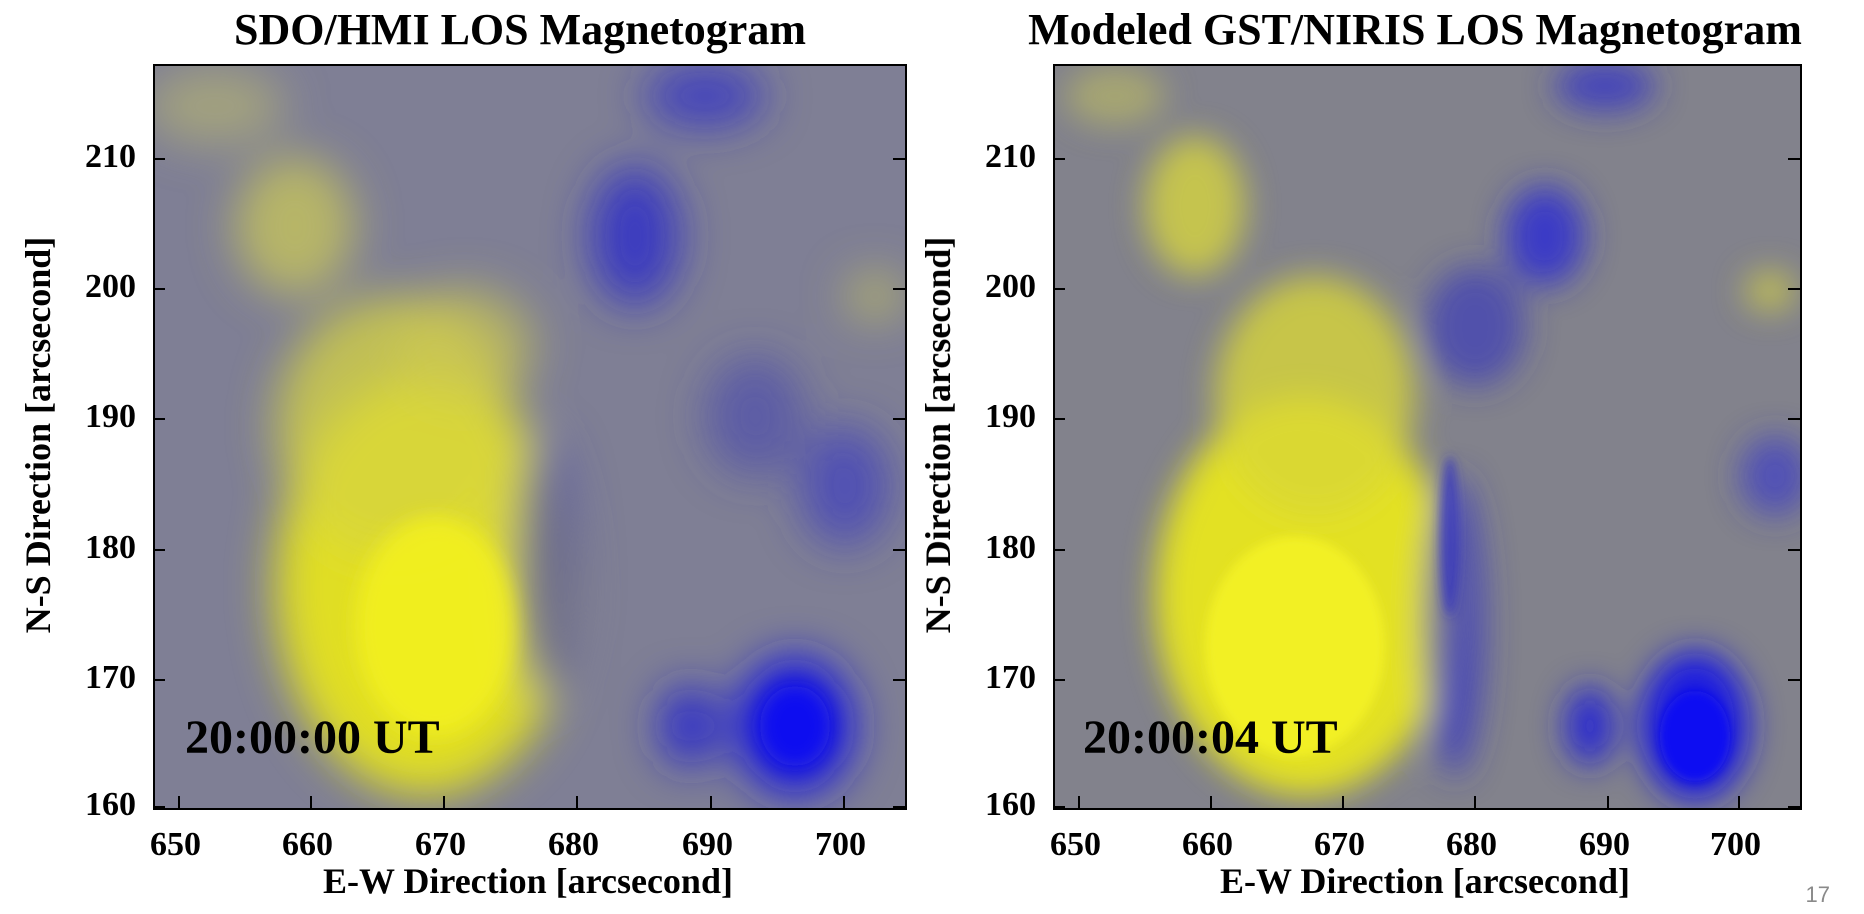 The image size is (1864, 914). I want to click on x-tick-label-niris: 680, so click(1471, 844).